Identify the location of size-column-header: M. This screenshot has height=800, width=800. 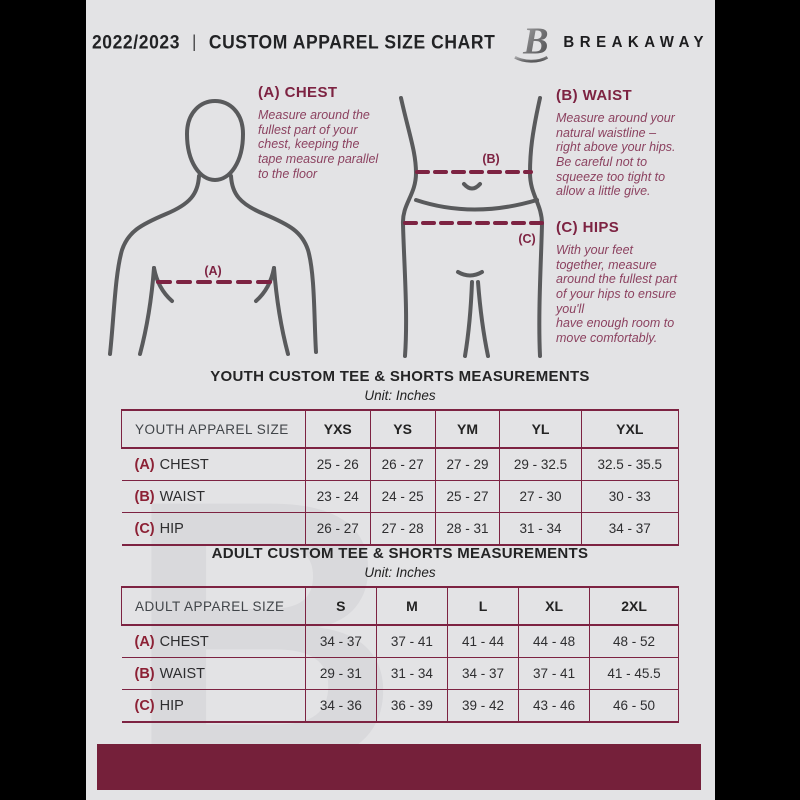
(412, 606).